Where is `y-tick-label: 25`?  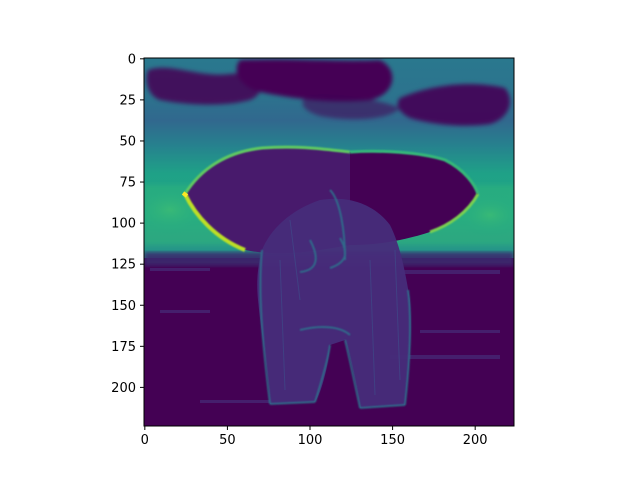
y-tick-label: 25 is located at coordinates (127, 100).